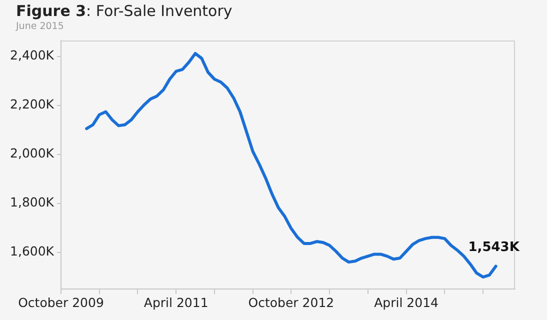 This screenshot has width=547, height=320. What do you see at coordinates (406, 302) in the screenshot?
I see `x-tick-label: April 2014` at bounding box center [406, 302].